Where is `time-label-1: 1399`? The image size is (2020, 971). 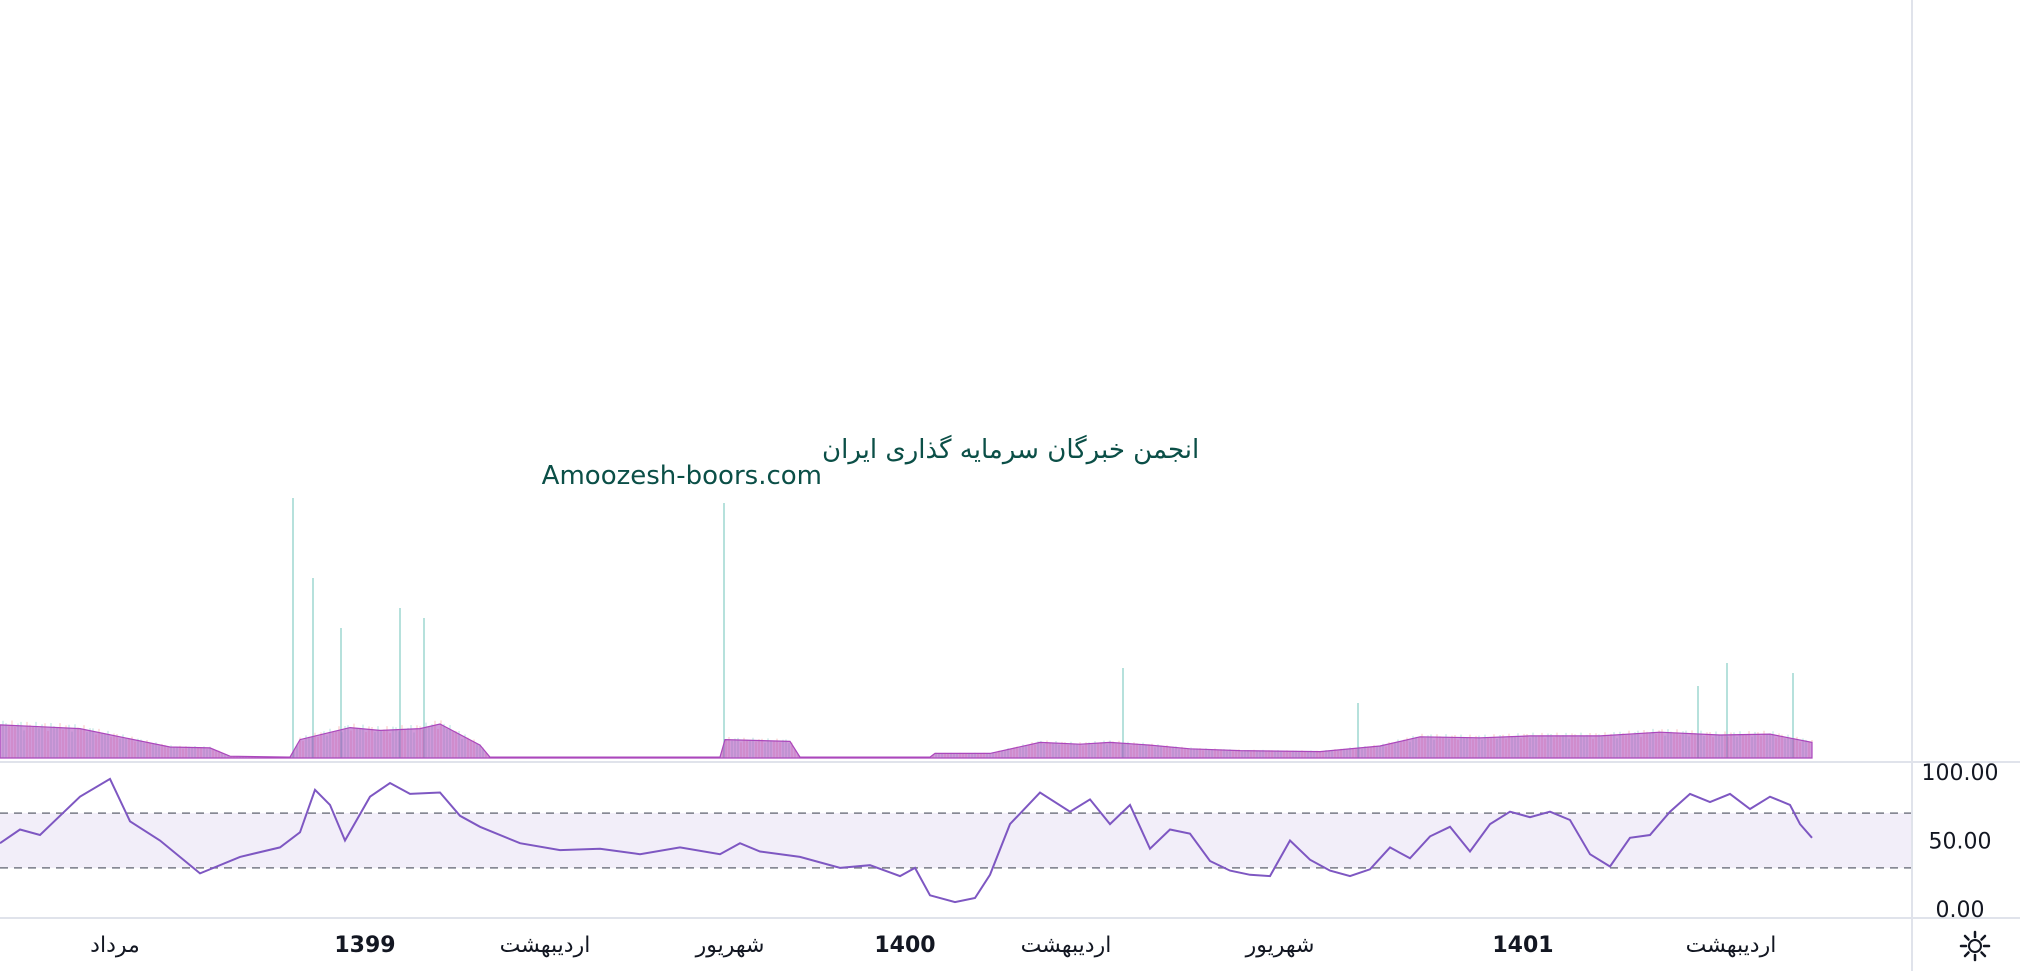 time-label-1: 1399 is located at coordinates (364, 945).